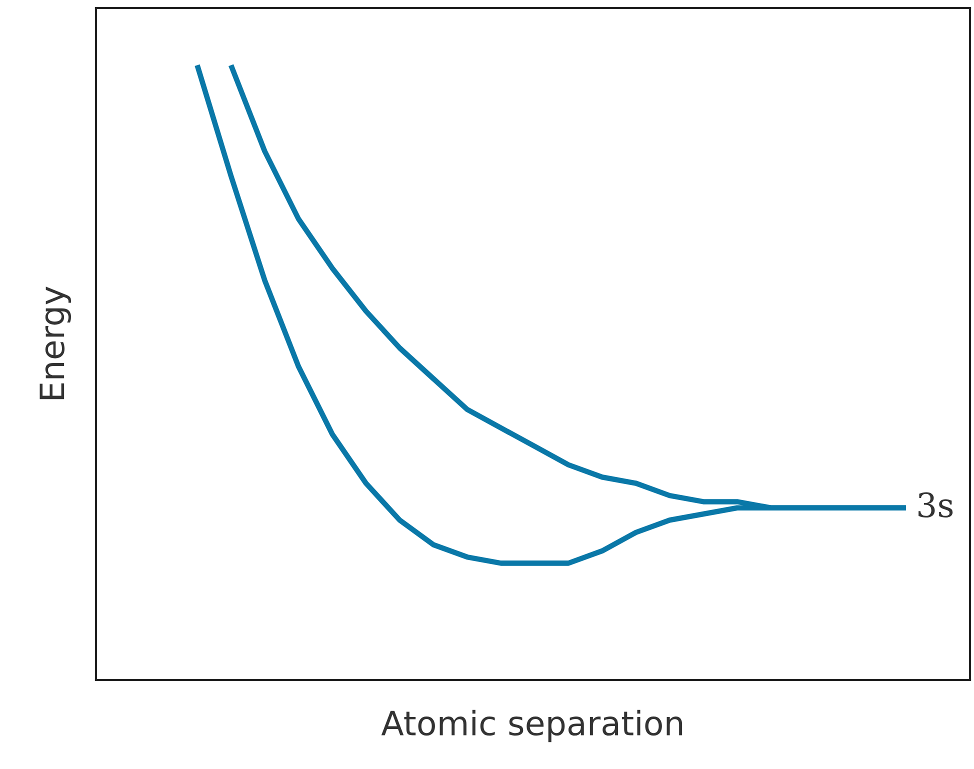 The width and height of the screenshot is (974, 769). Describe the element at coordinates (55, 343) in the screenshot. I see `y-axis-title: Energy` at that location.